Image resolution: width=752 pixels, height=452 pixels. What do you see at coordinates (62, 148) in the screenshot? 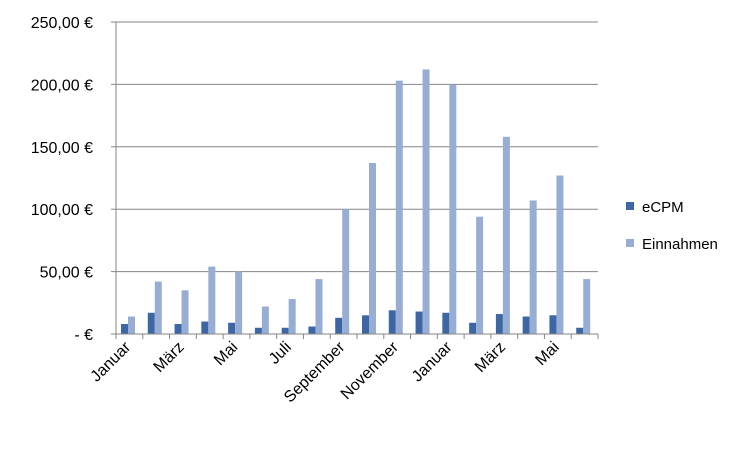
I see `y-tick-label: 150,00 €` at bounding box center [62, 148].